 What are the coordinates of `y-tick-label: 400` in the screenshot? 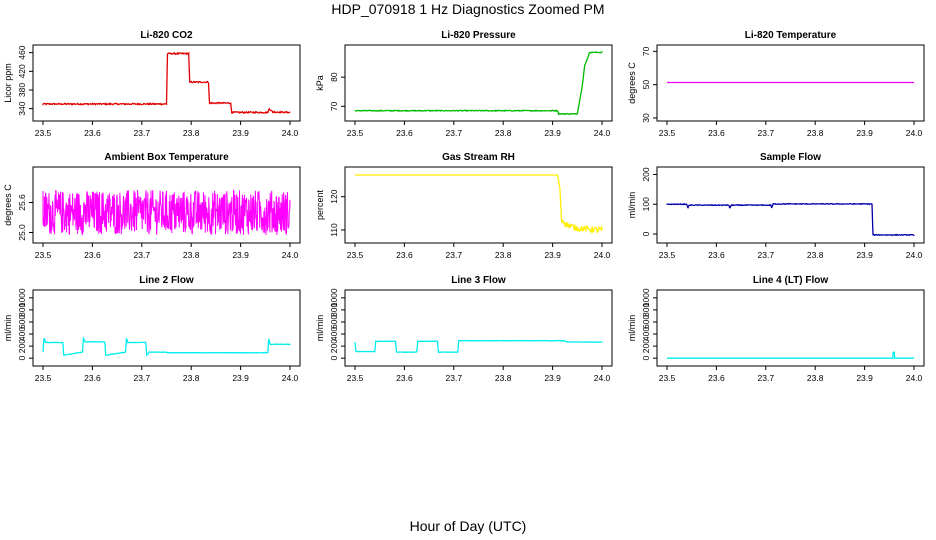 It's located at (22, 334).